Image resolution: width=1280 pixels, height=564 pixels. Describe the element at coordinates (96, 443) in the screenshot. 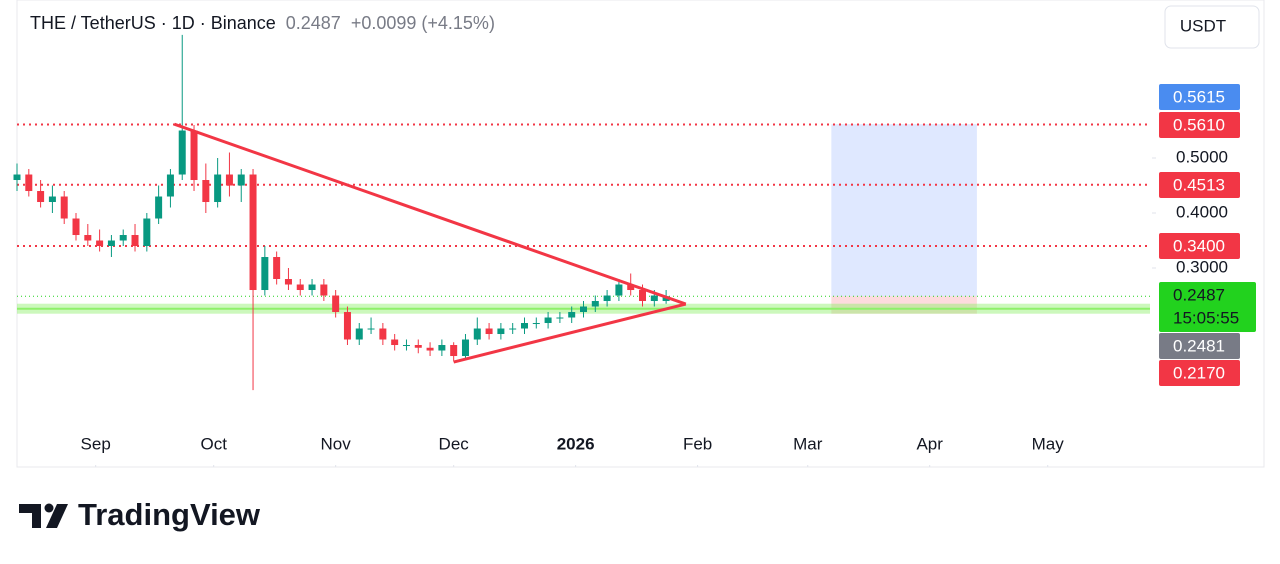

I see `x-tick-label: Sep` at that location.